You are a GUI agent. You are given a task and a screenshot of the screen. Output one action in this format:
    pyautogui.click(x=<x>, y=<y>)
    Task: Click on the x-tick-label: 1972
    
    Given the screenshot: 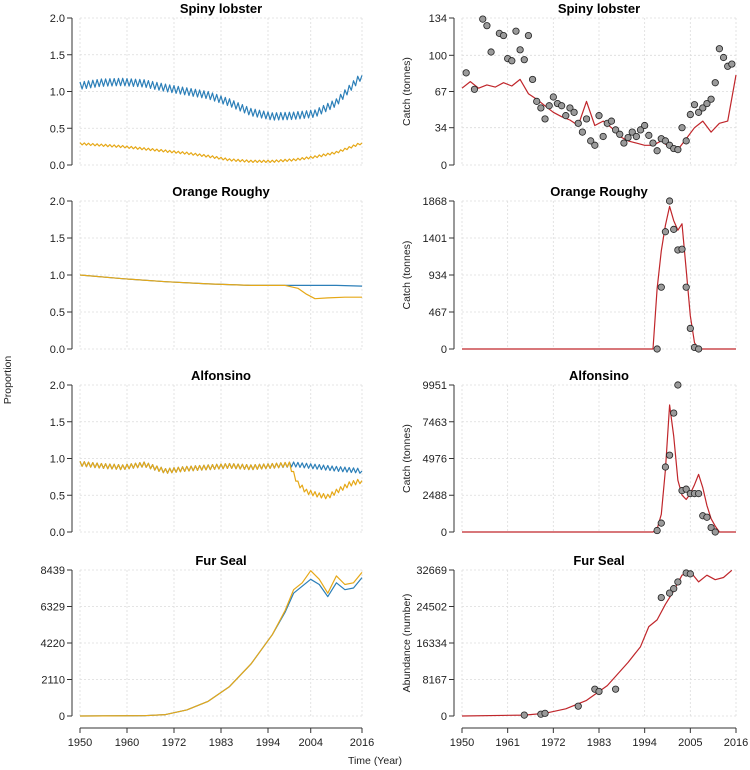 What is the action you would take?
    pyautogui.click(x=553, y=743)
    